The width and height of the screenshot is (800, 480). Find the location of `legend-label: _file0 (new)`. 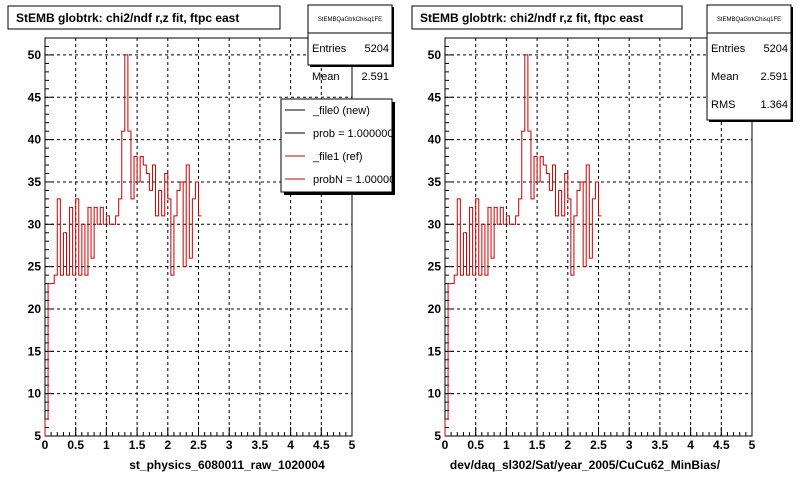

legend-label: _file0 (new) is located at coordinates (341, 111).